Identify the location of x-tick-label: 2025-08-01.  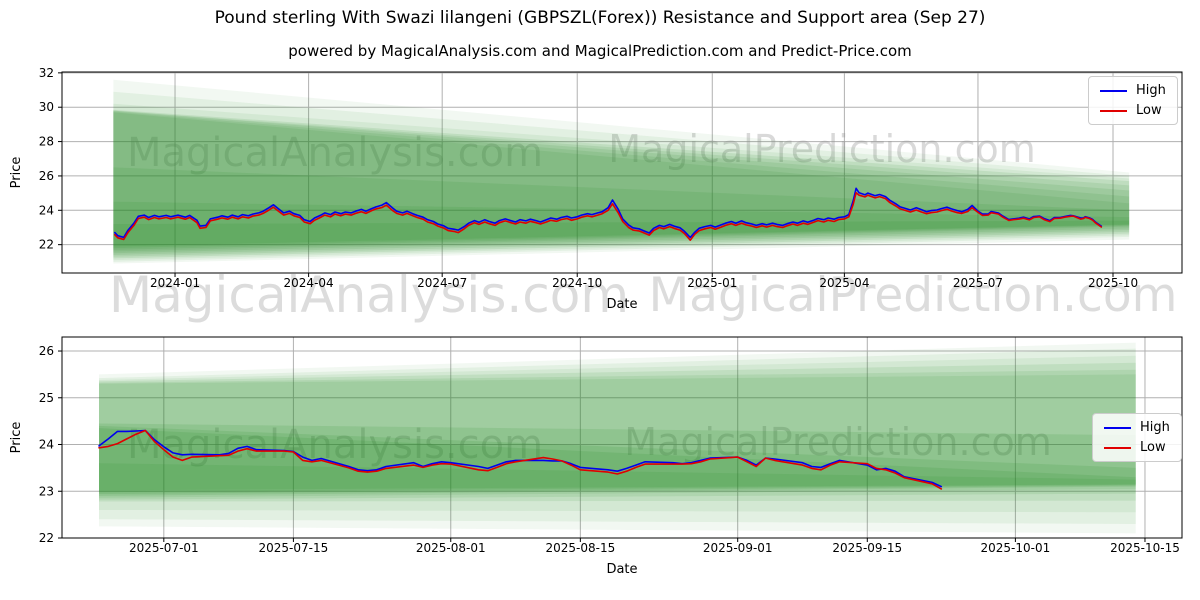
(451, 548).